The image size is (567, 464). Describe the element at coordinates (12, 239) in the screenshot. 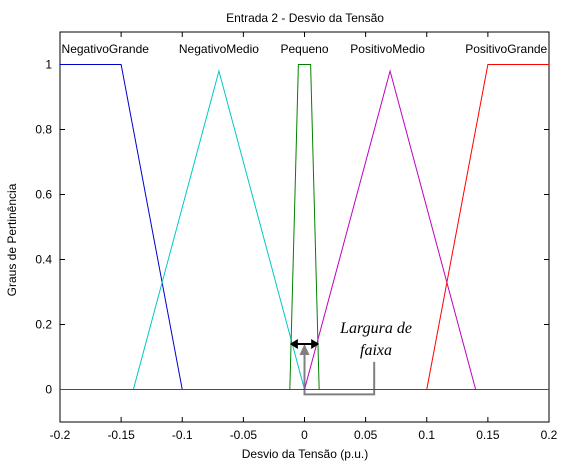

I see `y-axis-label: Graus de Pertinência` at that location.